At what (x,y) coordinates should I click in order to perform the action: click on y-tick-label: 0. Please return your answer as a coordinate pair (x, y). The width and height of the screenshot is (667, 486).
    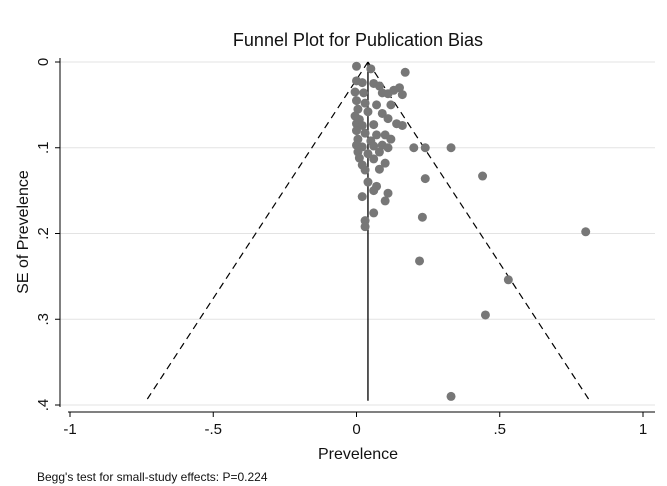
    Looking at the image, I should click on (43, 62).